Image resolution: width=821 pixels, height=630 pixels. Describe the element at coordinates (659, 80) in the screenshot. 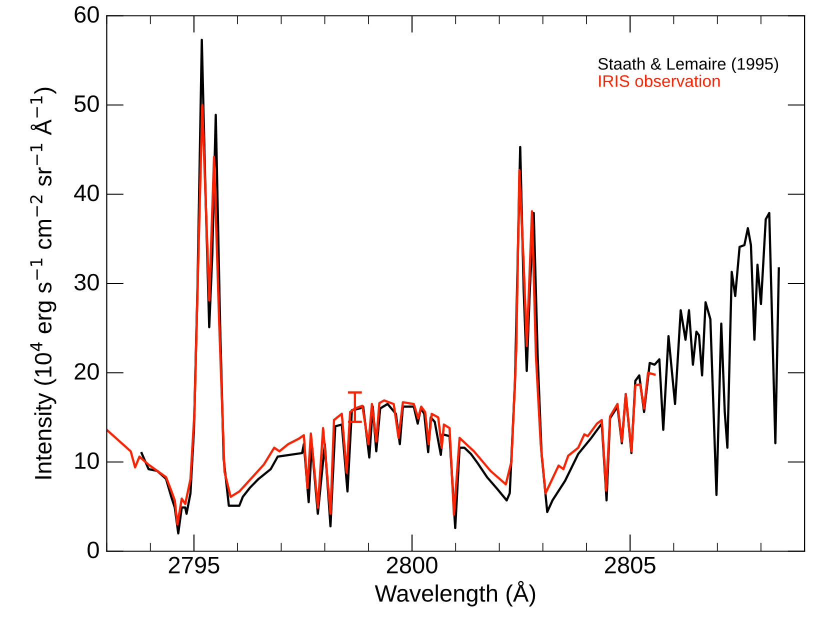

I see `text: IRIS observation` at that location.